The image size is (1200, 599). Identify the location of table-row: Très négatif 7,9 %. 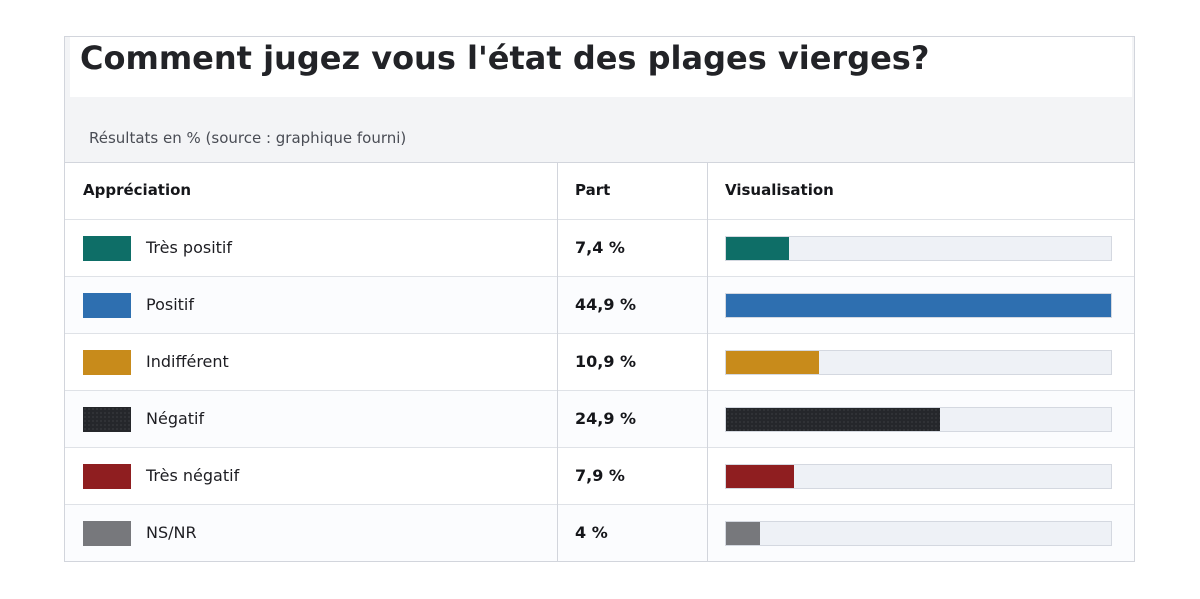
(599, 476).